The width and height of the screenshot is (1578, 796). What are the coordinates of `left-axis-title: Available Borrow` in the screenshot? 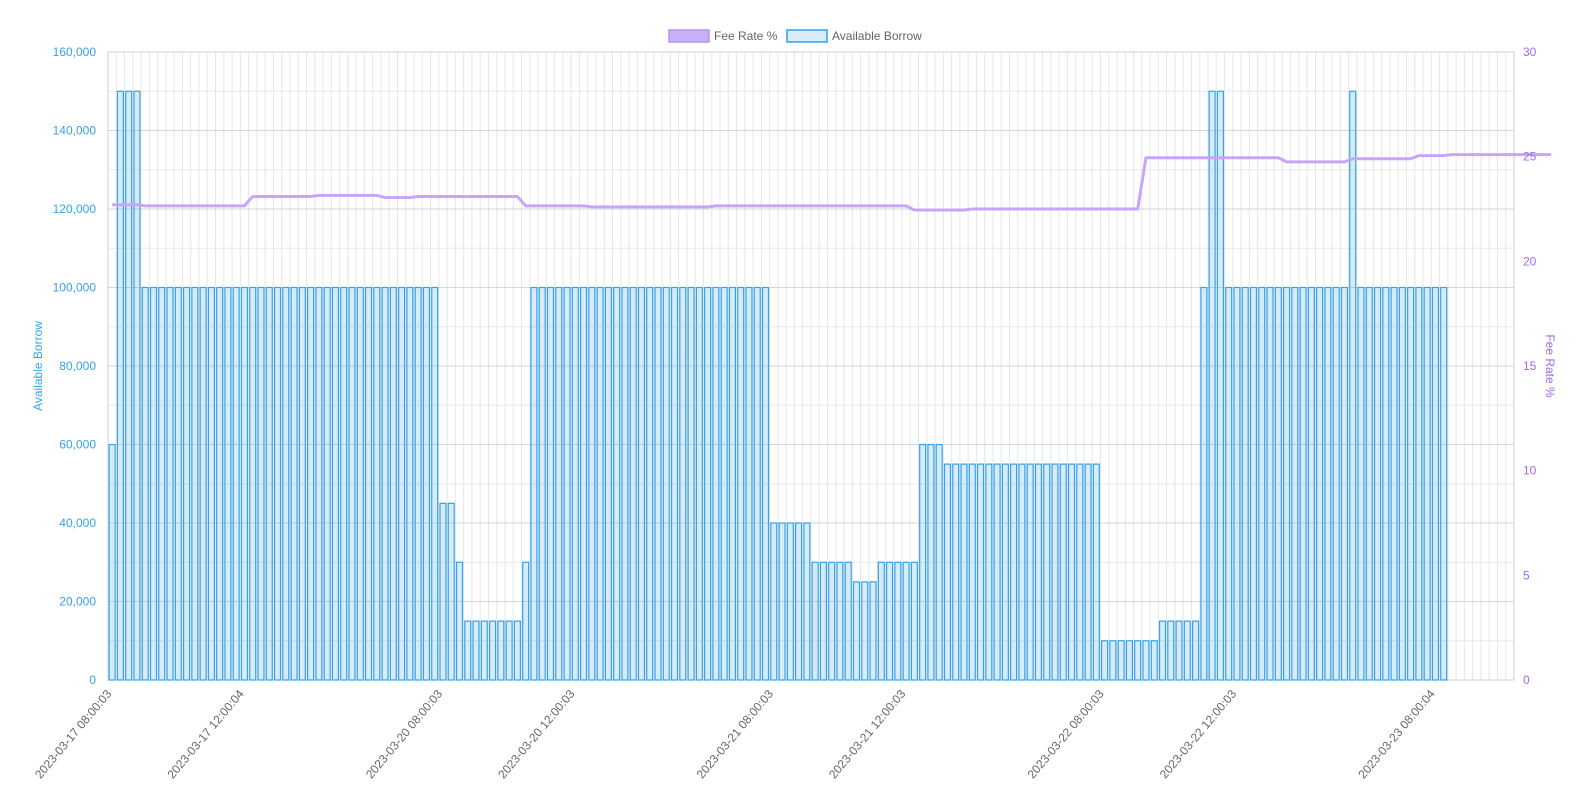 It's located at (38, 366).